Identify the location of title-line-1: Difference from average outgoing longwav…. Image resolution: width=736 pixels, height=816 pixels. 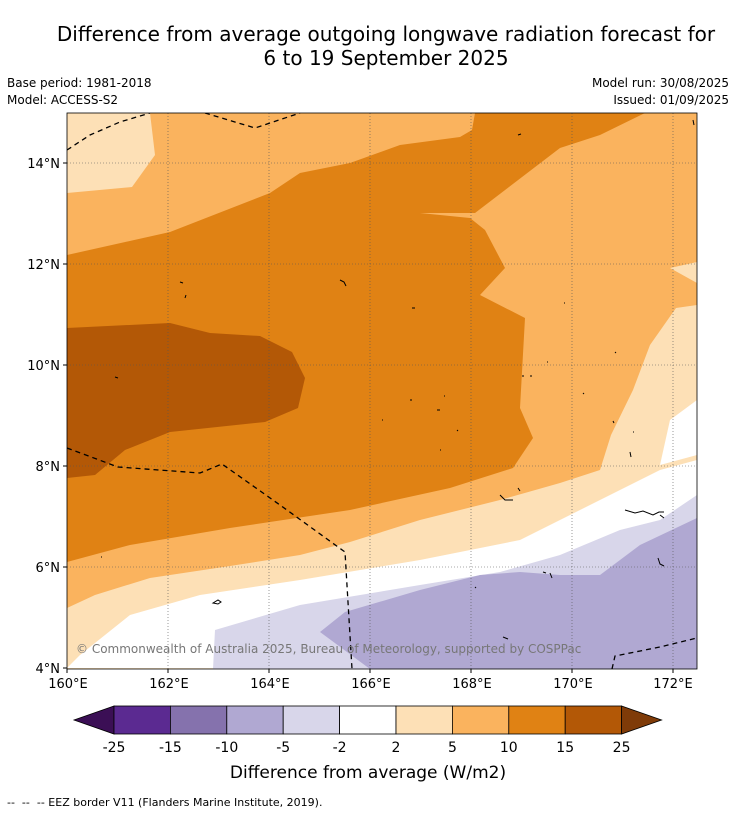
(386, 34).